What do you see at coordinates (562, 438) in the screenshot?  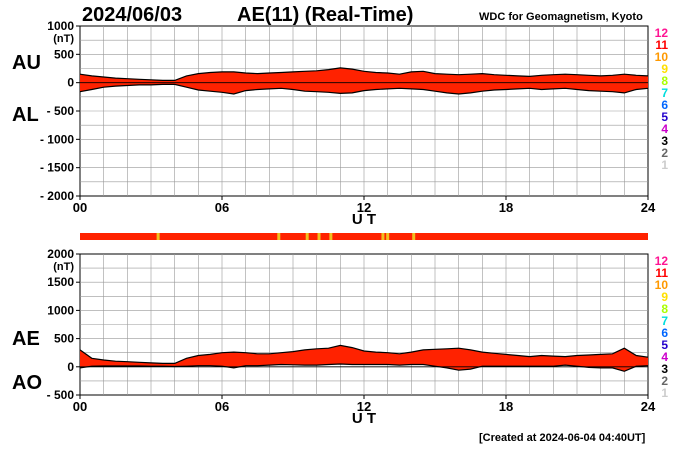 I see `created-timestamp: [Created at 2024-06-04 04:40UT]` at bounding box center [562, 438].